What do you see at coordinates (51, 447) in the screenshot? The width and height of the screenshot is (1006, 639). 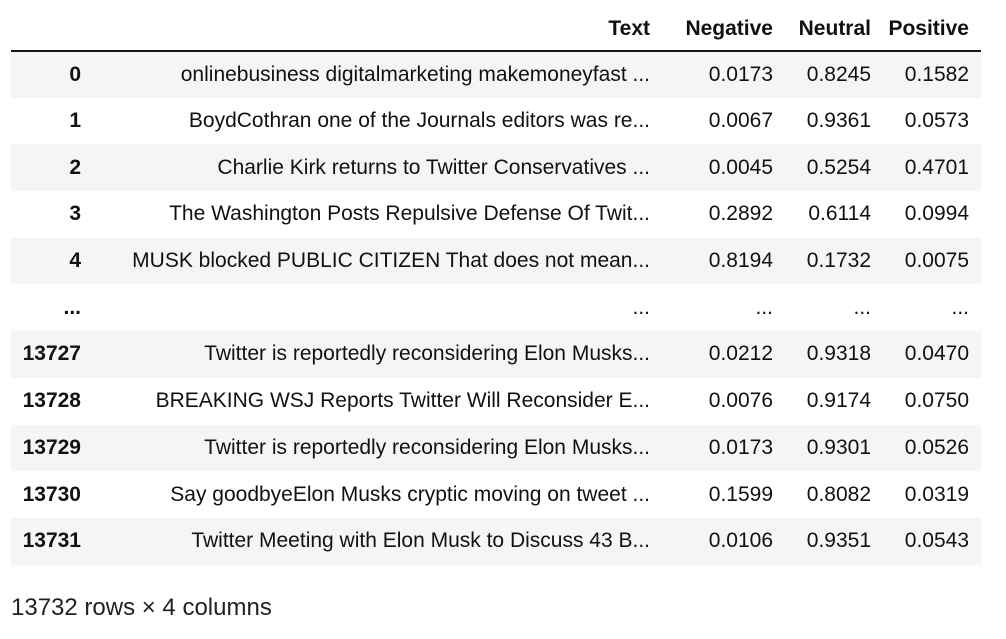 I see `row-index: 13729` at bounding box center [51, 447].